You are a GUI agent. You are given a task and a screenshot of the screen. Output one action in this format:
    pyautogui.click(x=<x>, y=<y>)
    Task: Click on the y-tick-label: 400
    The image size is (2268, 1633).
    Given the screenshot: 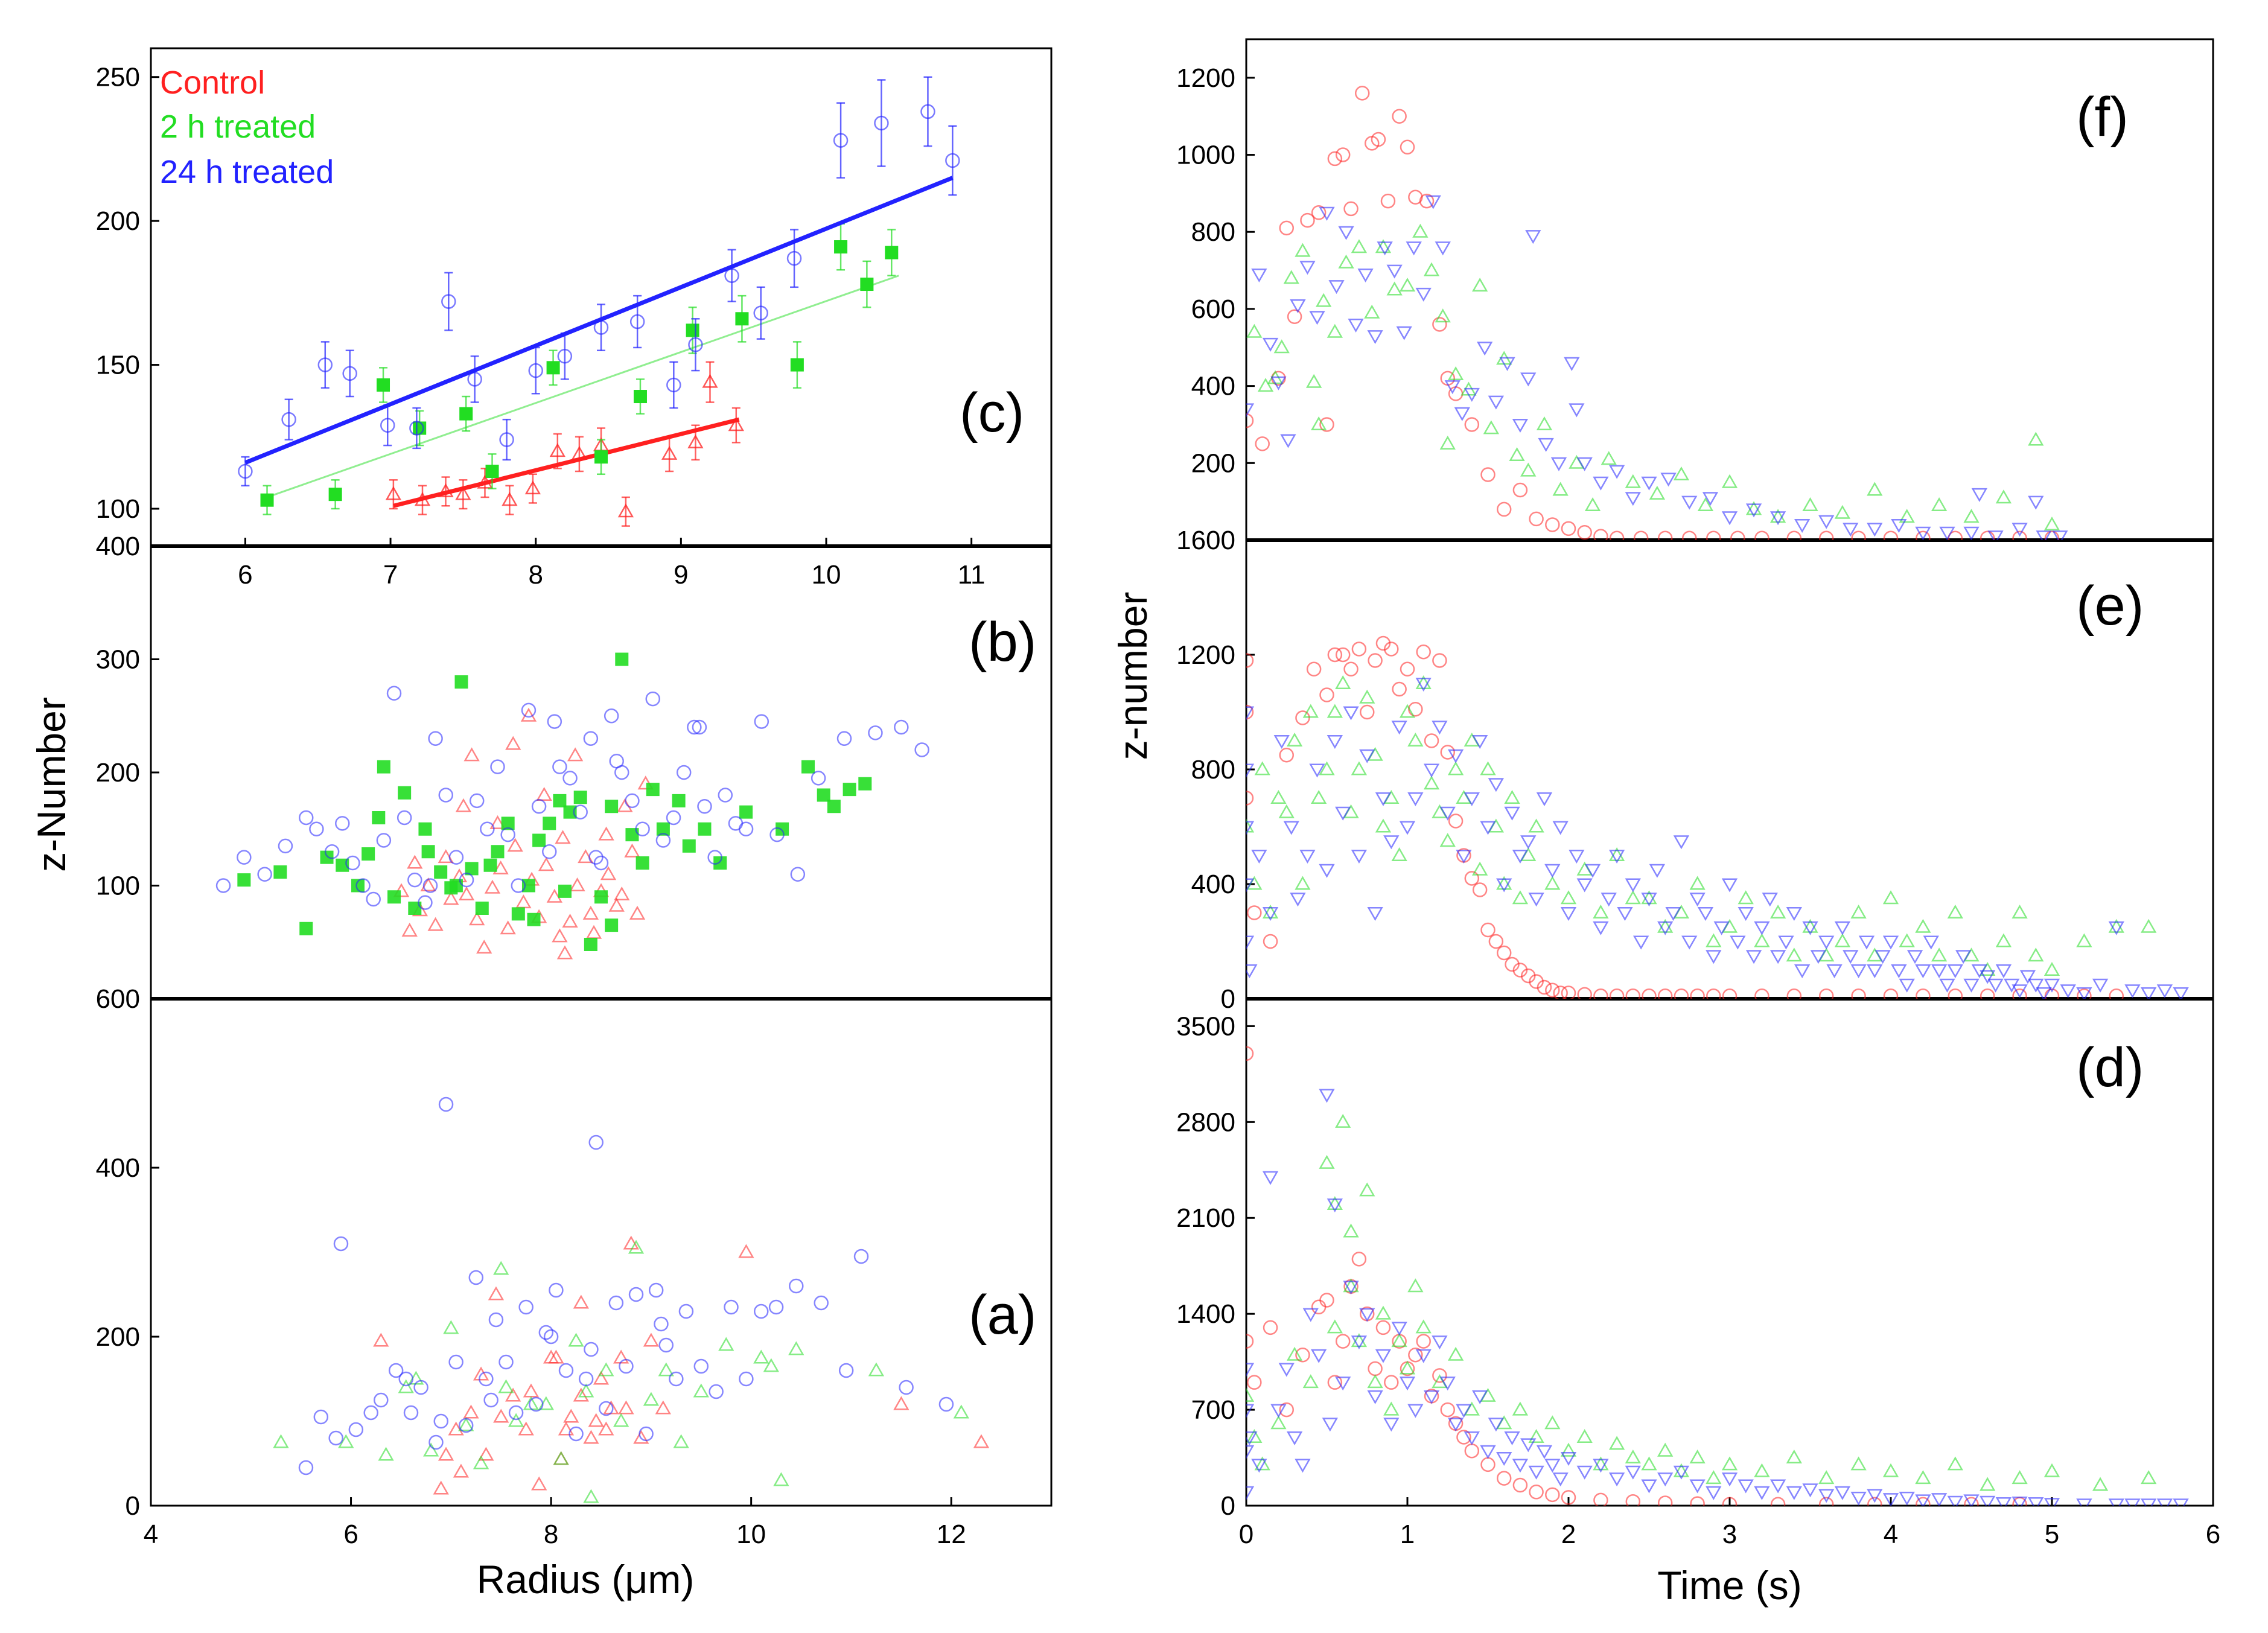 What is the action you would take?
    pyautogui.click(x=1213, y=386)
    